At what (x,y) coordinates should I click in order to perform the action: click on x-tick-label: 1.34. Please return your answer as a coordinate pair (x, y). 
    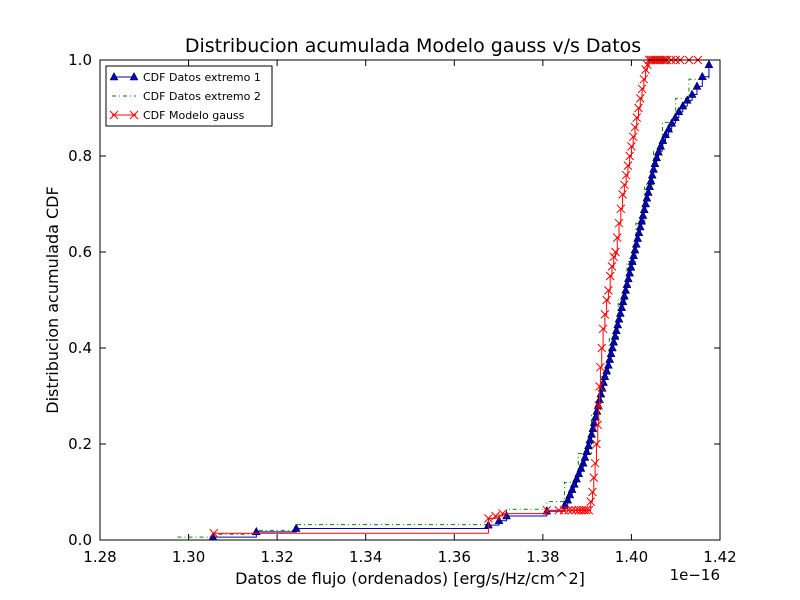
    Looking at the image, I should click on (365, 557).